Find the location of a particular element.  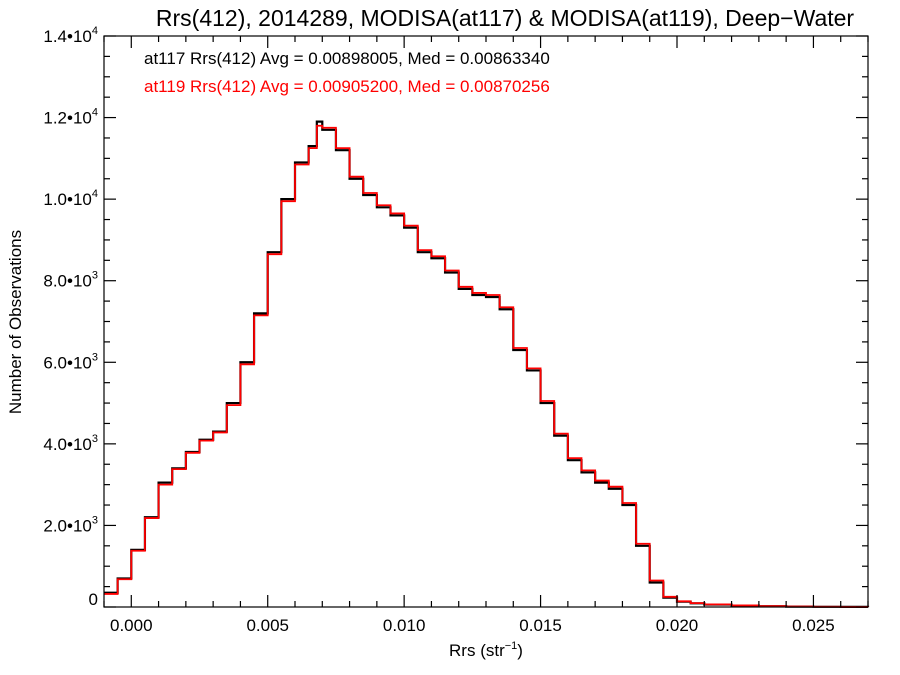

y-tick-label: 6.0•103 is located at coordinates (70, 361).